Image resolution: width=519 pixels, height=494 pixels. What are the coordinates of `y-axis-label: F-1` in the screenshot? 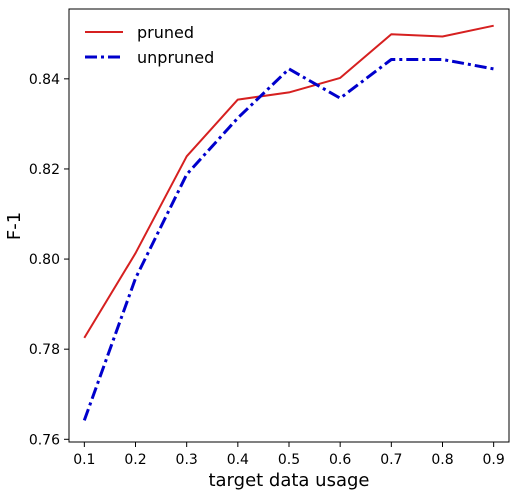 It's located at (14, 226).